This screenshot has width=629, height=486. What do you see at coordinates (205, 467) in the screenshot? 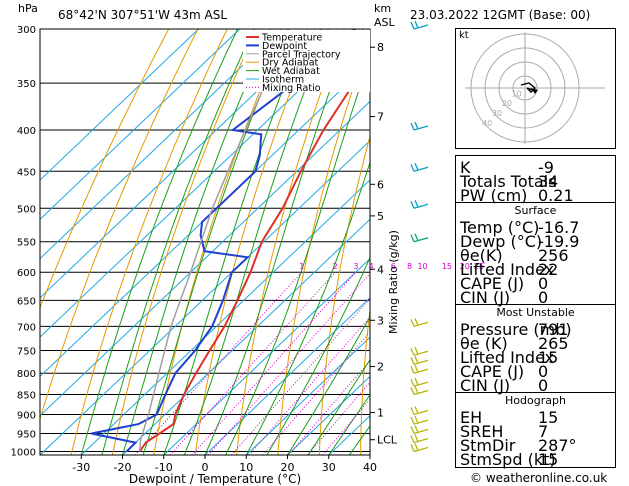
I see `x-tick-label: 0` at bounding box center [205, 467].